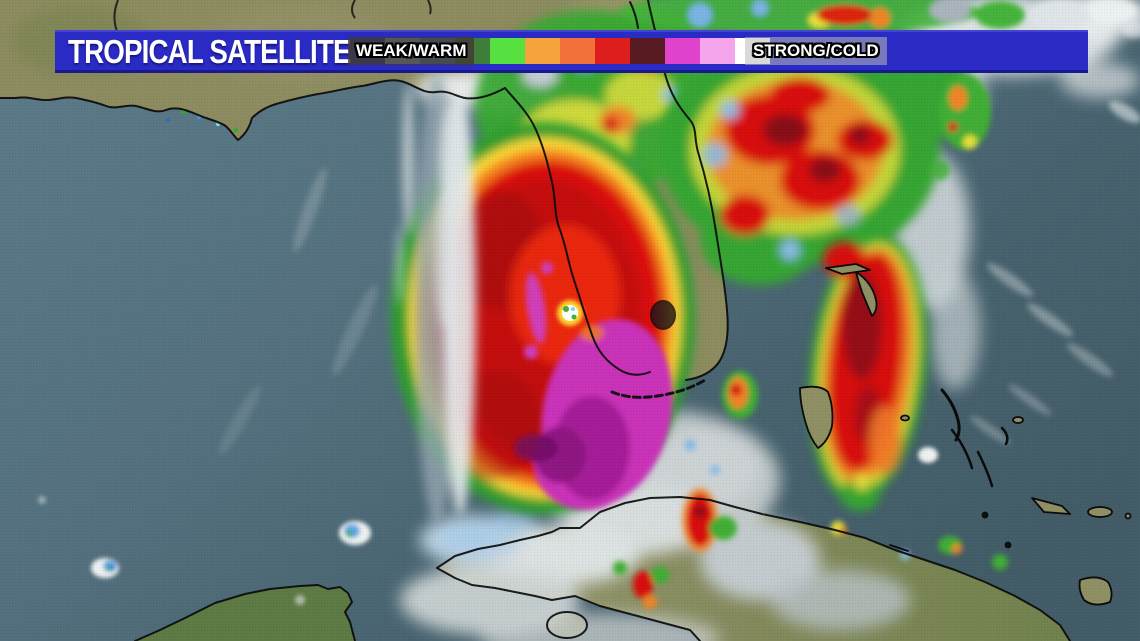 The height and width of the screenshot is (641, 1140). I want to click on header-bar: TROPICAL SATELLITE WEAK/WARM STRONG/COLD, so click(571, 51).